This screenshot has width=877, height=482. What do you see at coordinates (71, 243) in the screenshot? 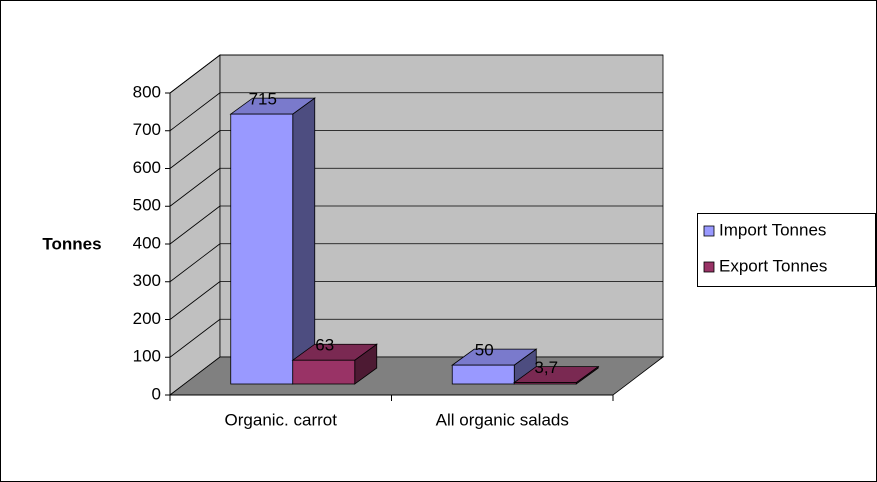
I see `y-axis-label: Tonnes` at bounding box center [71, 243].